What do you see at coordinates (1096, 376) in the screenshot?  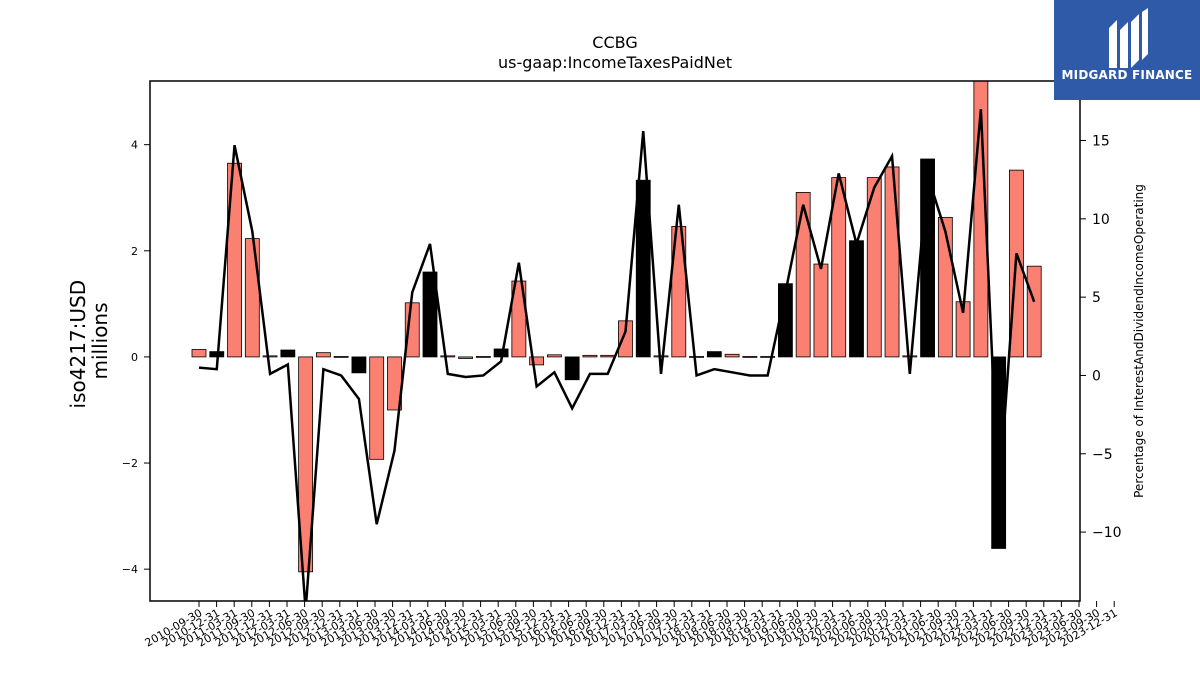 I see `right-tick-label: 0` at bounding box center [1096, 376].